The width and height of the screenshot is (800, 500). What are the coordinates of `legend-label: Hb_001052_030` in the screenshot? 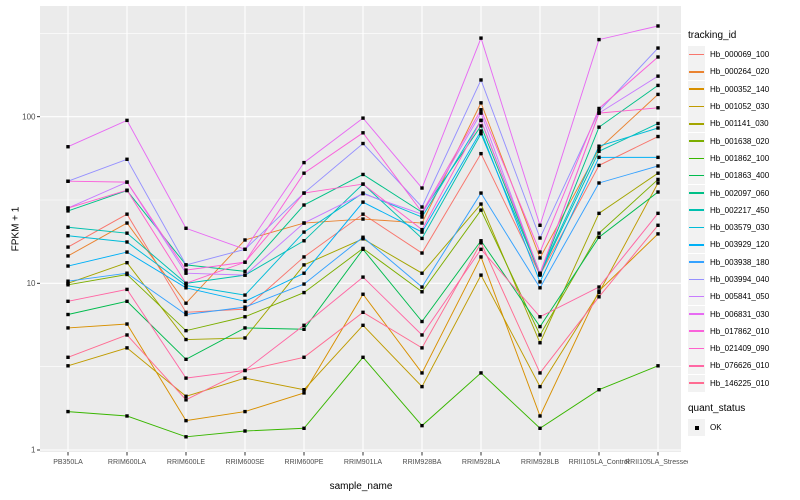 It's located at (740, 107).